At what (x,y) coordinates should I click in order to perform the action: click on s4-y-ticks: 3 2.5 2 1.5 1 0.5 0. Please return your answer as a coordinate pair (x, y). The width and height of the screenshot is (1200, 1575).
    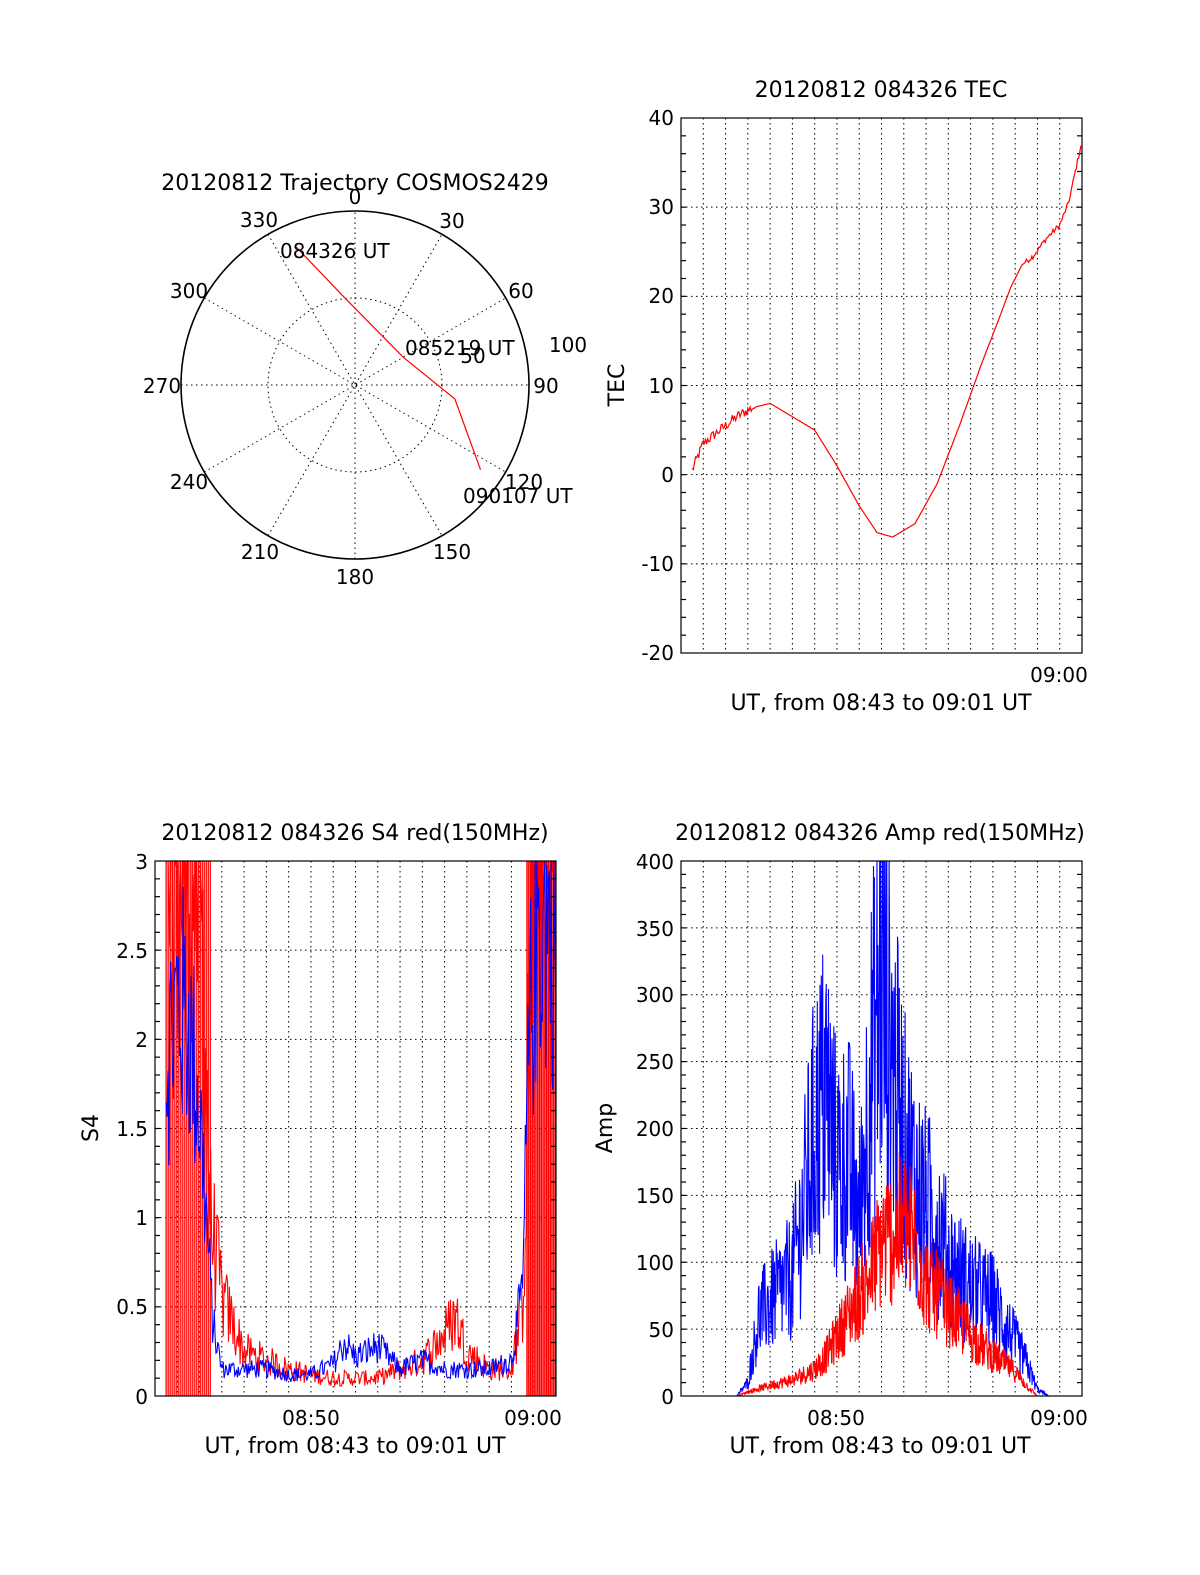
    Looking at the image, I should click on (132, 1129).